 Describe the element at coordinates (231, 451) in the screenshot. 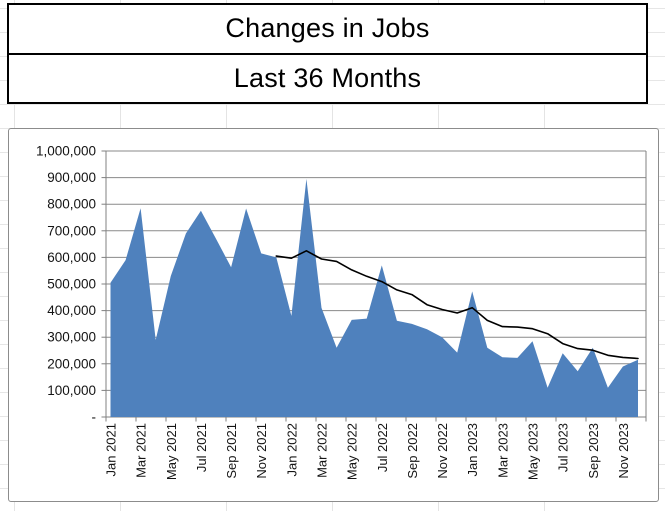

I see `x-axis-label: Sep 2021` at that location.